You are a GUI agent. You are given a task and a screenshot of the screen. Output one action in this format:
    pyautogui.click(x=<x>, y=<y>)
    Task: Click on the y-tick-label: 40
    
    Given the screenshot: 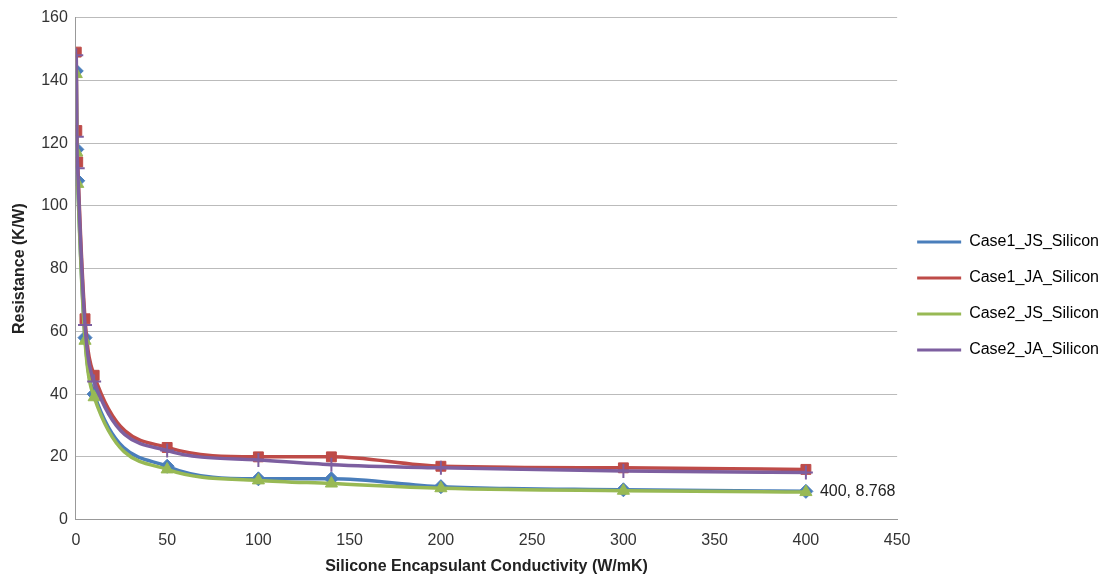 What is the action you would take?
    pyautogui.click(x=59, y=393)
    